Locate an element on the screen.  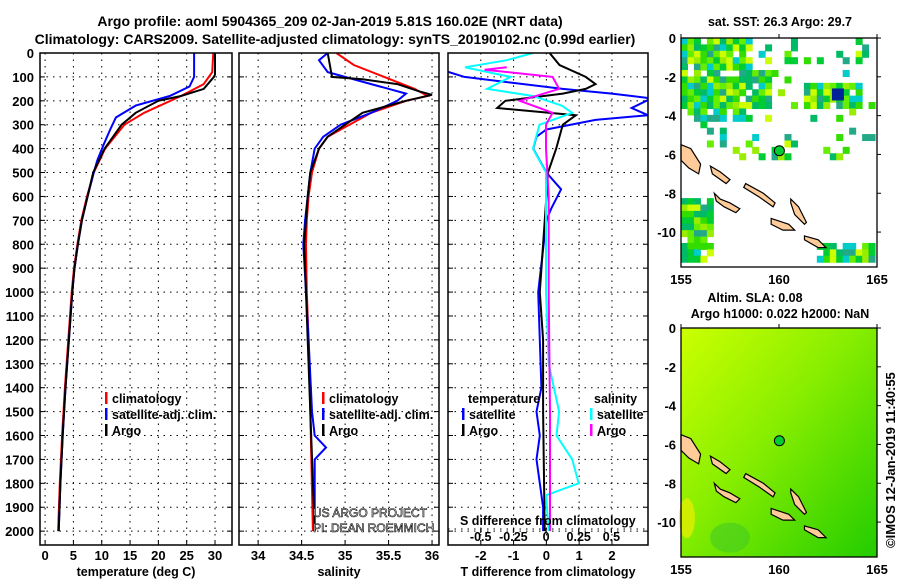
s-axis-label: S difference from climatology is located at coordinates (548, 521).